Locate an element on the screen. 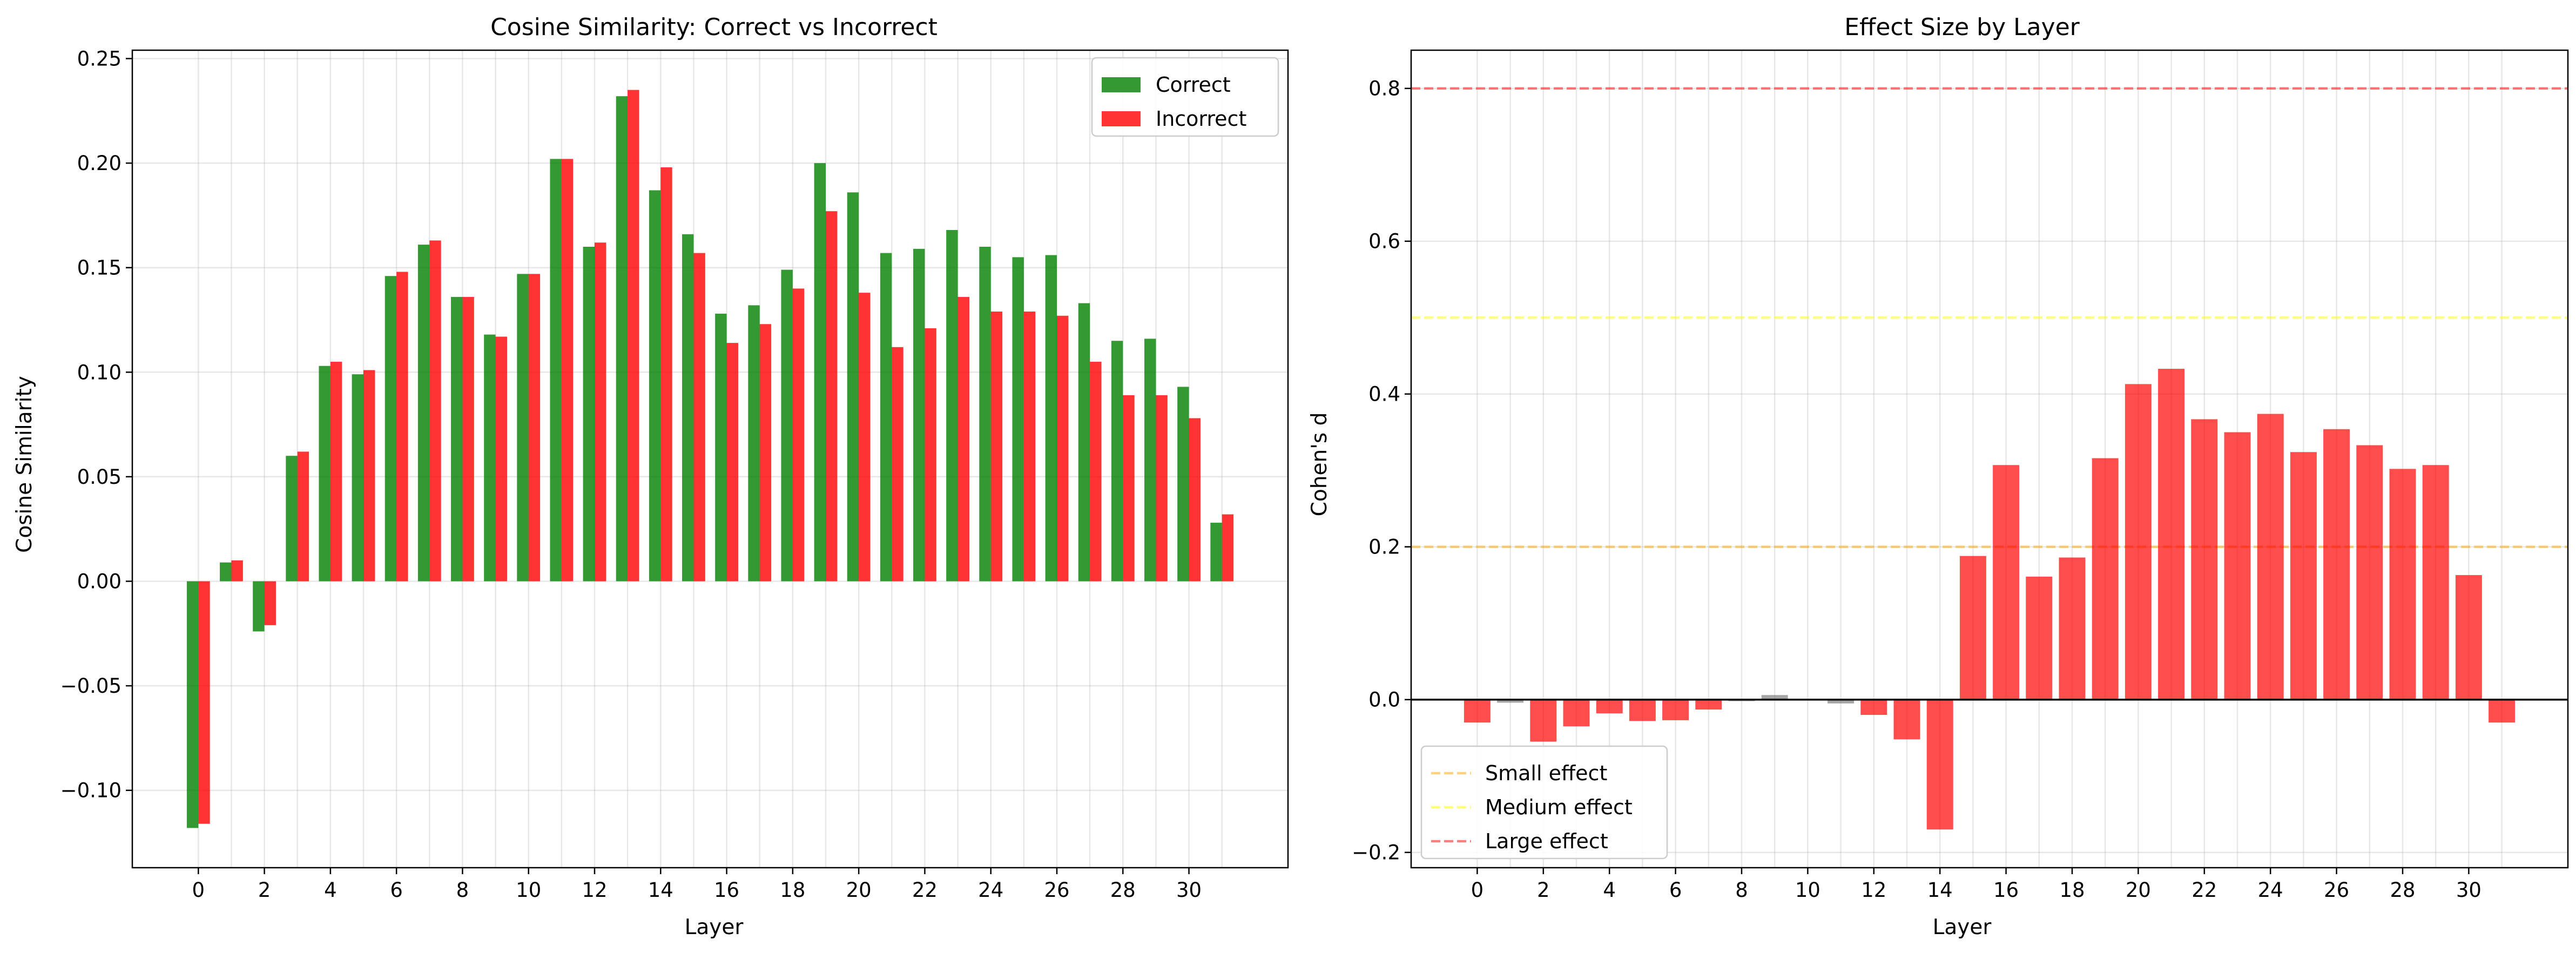 The image size is (2576, 953). legend-label: Large effect is located at coordinates (1546, 841).